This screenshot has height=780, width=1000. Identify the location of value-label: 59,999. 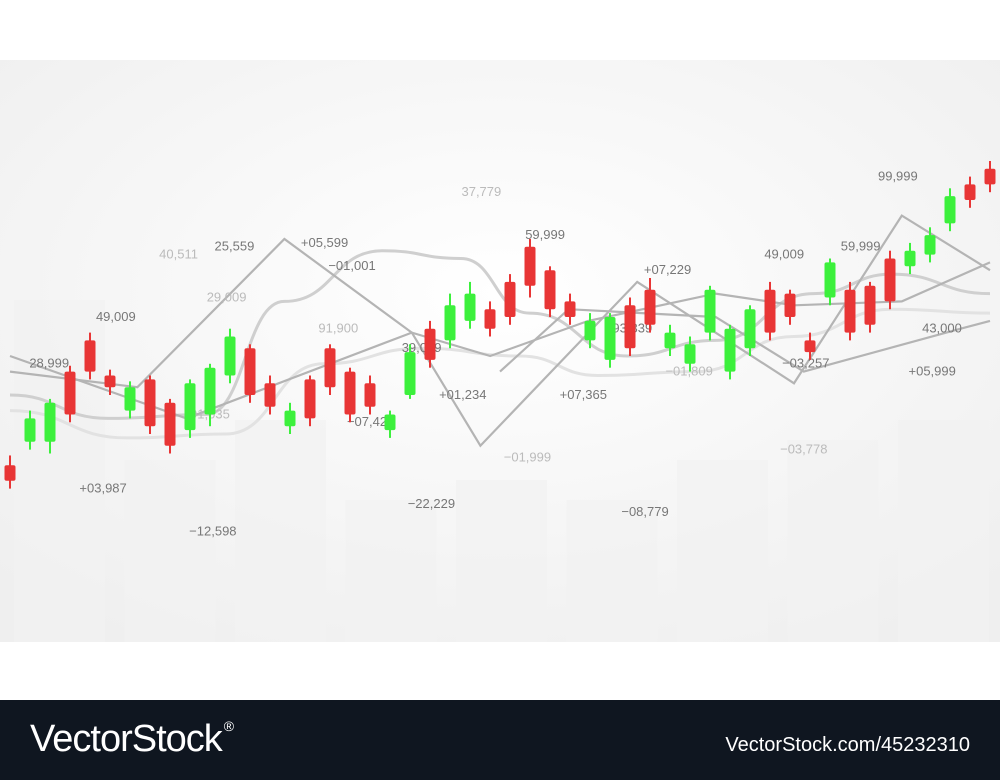
(545, 234).